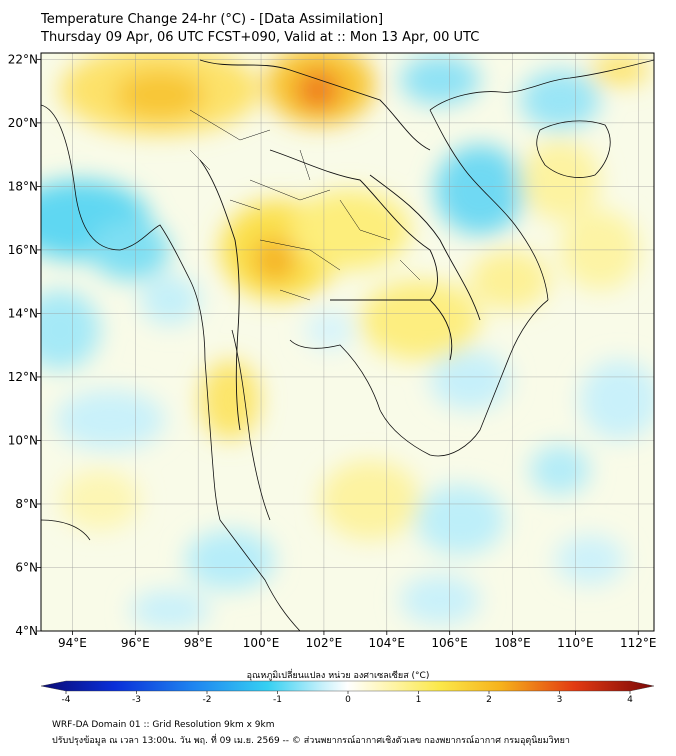 This screenshot has height=756, width=676. What do you see at coordinates (207, 700) in the screenshot?
I see `colorbar-tick-label: -2` at bounding box center [207, 700].